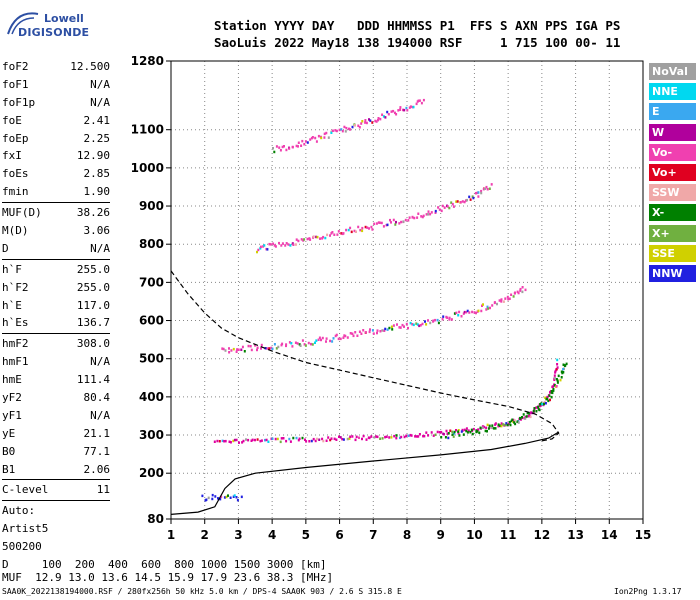  Describe the element at coordinates (84, 24) in the screenshot. I see `lowell-logo: Lowell DIGISONDE` at that location.